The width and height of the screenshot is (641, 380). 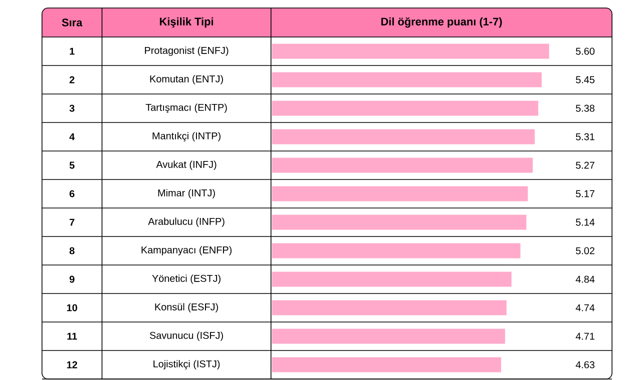 What do you see at coordinates (585, 108) in the screenshot?
I see `data-label: 5.38` at bounding box center [585, 108].